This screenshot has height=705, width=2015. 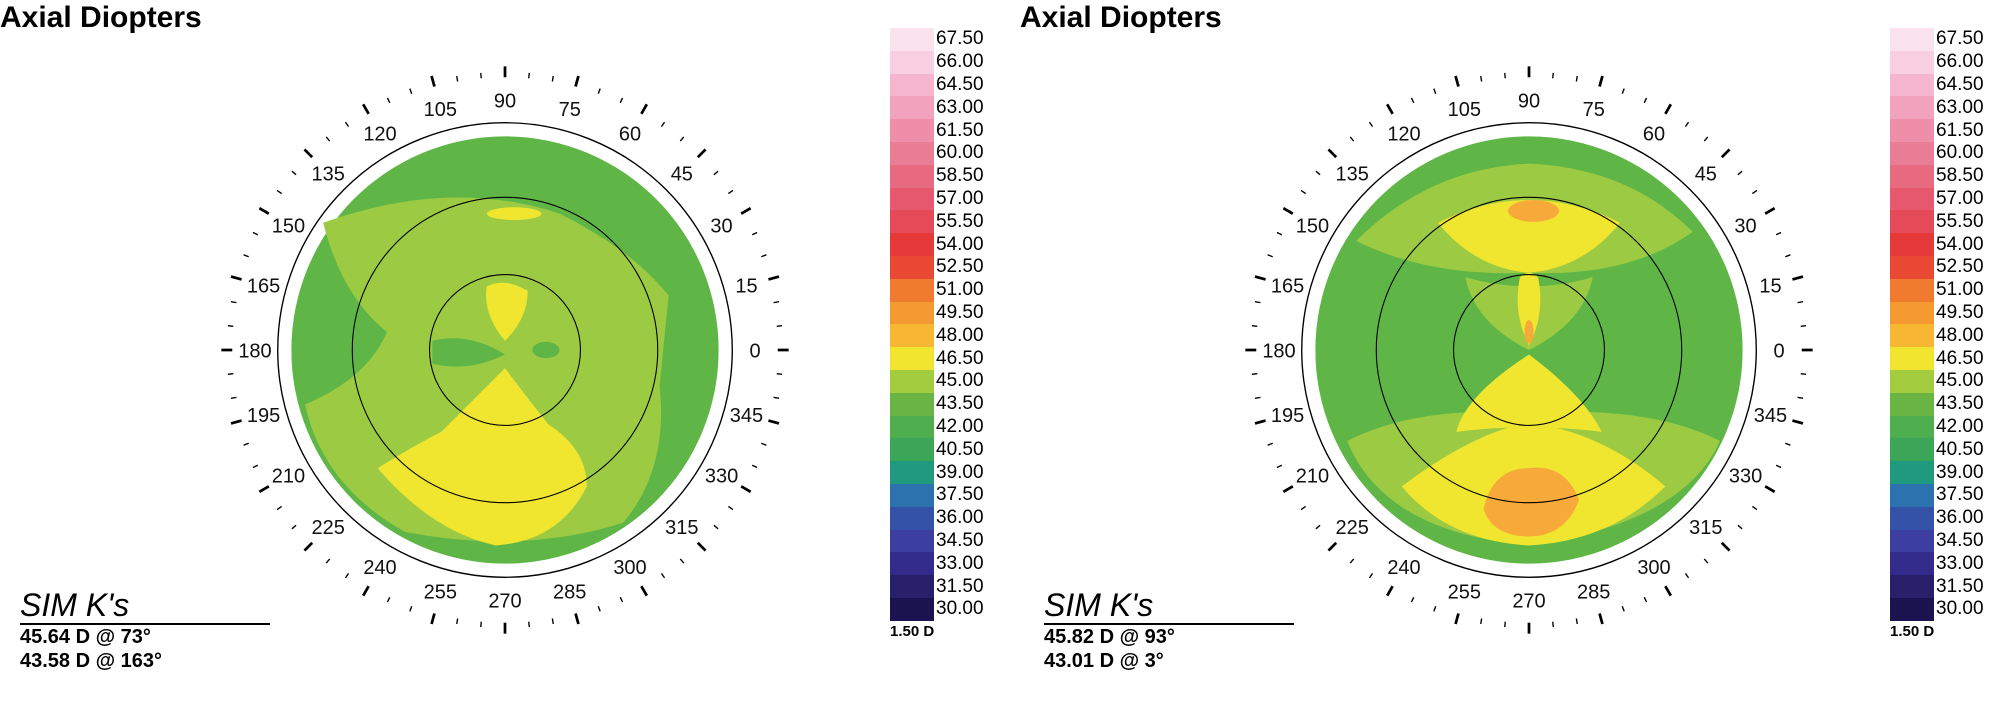 What do you see at coordinates (960, 244) in the screenshot?
I see `scale-value: 54.00` at bounding box center [960, 244].